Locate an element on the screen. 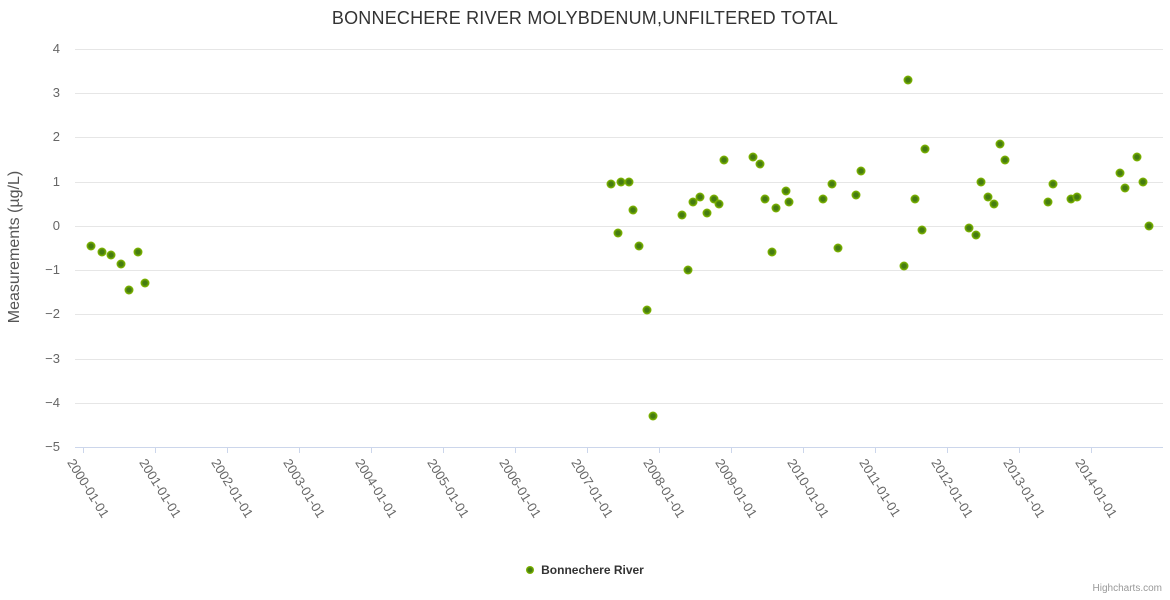 The image size is (1170, 600). y-tick-label: −3 is located at coordinates (52, 358).